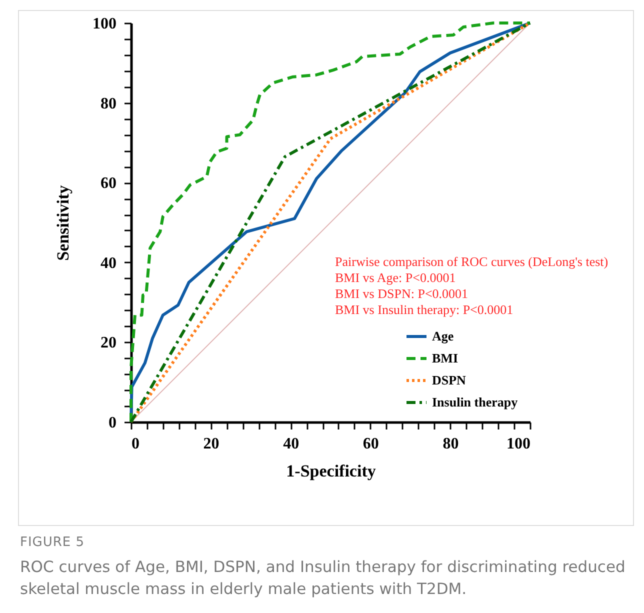  What do you see at coordinates (331, 471) in the screenshot?
I see `x-axis-title: 1-Specificity` at bounding box center [331, 471].